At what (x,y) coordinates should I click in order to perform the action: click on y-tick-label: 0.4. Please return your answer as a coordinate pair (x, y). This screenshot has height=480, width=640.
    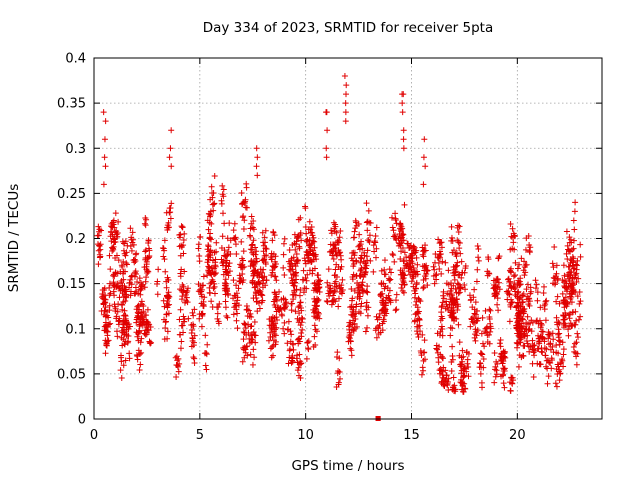
    Looking at the image, I should click on (75, 59).